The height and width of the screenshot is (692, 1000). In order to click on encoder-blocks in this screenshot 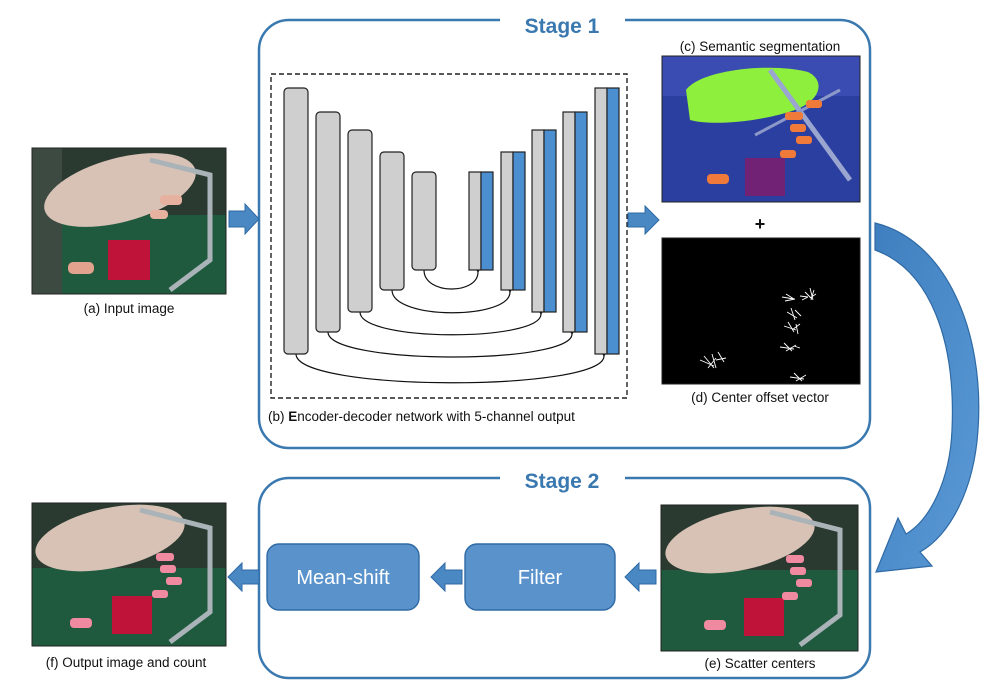, I will do `click(360, 221)`.